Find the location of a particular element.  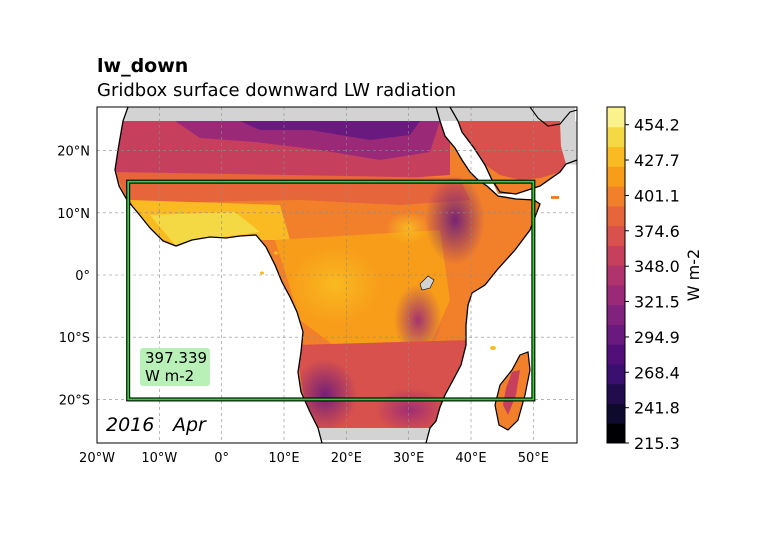

x-tick-label: 20°W is located at coordinates (97, 458).